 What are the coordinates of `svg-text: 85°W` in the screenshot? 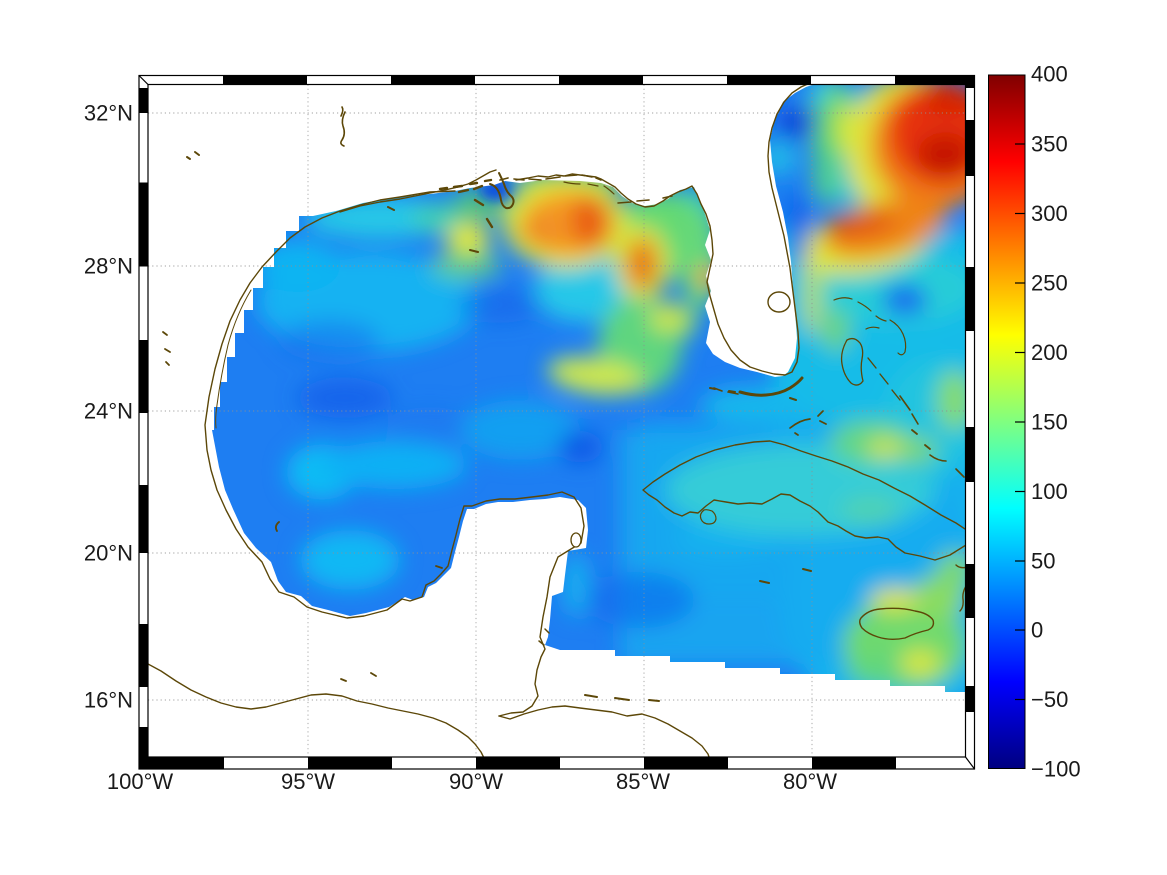 It's located at (643, 781).